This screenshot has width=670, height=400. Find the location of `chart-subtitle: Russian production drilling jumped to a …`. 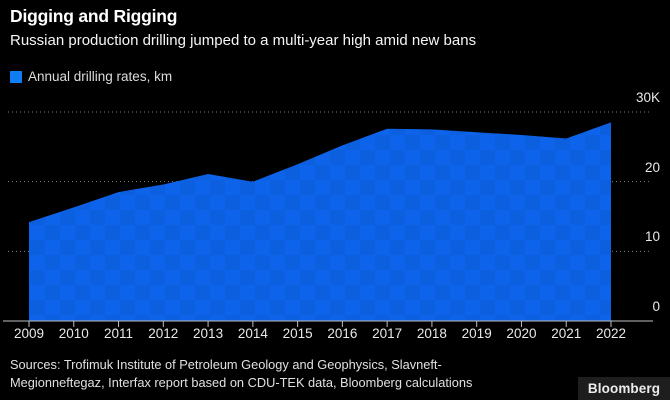

chart-subtitle: Russian production drilling jumped to a … is located at coordinates (243, 40).